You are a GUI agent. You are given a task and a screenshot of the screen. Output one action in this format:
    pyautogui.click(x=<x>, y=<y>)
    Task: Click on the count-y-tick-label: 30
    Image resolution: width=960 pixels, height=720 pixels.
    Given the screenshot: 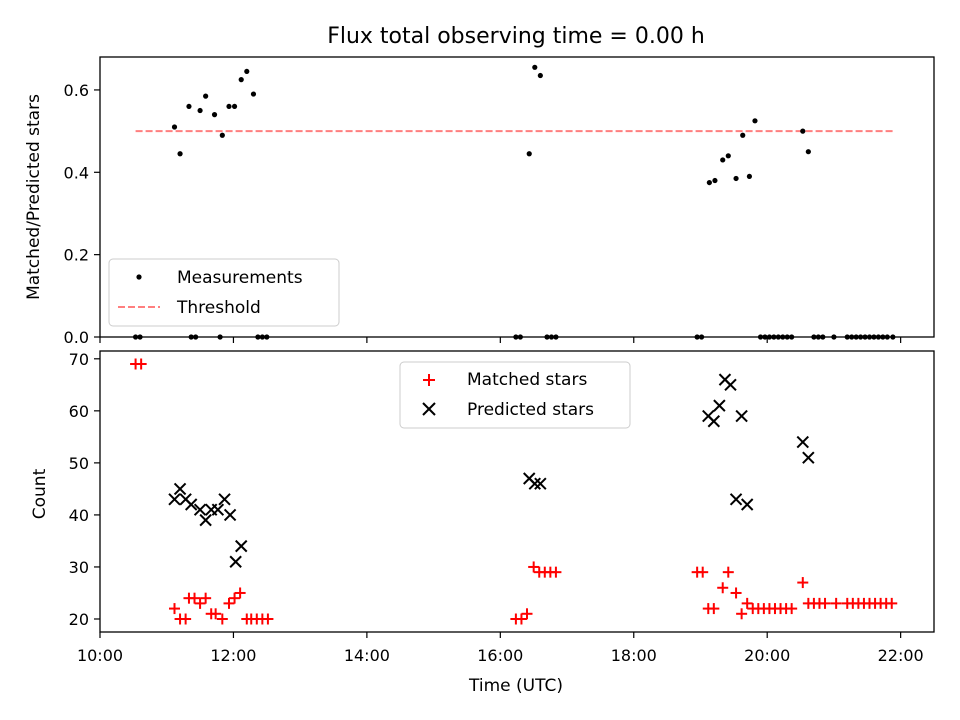 What is the action you would take?
    pyautogui.click(x=79, y=567)
    